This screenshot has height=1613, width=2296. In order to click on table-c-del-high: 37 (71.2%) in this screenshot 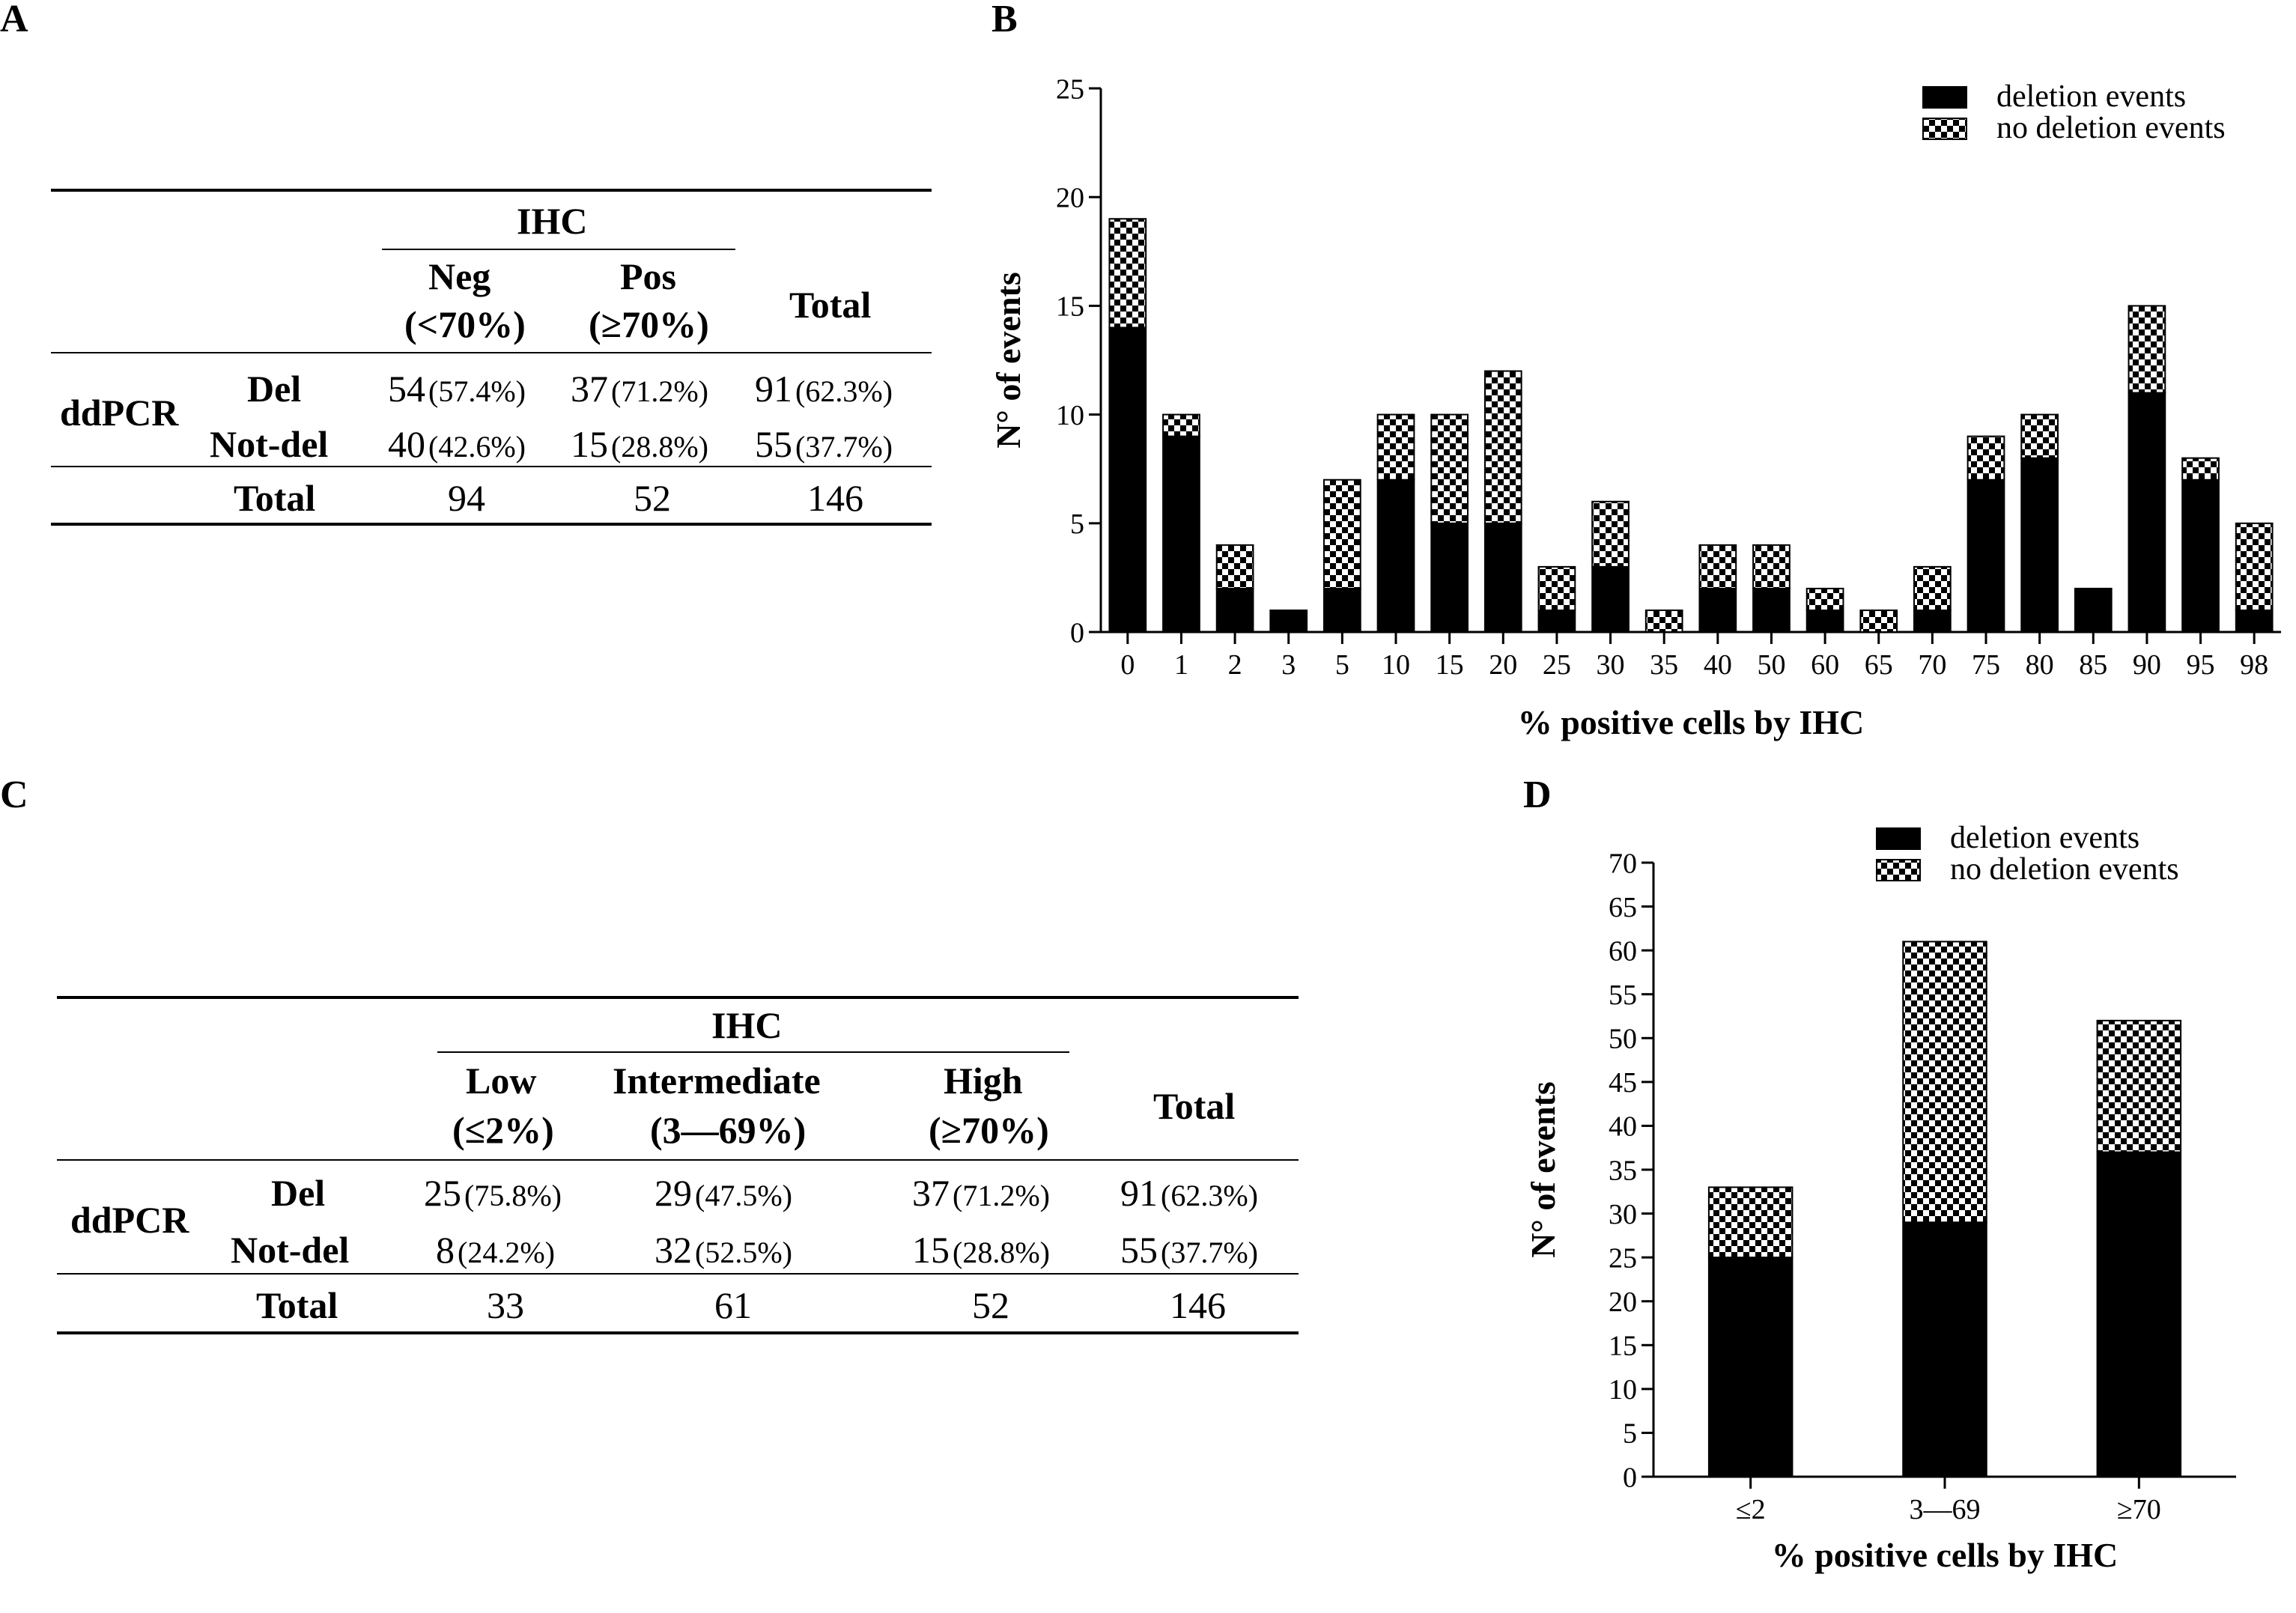, I will do `click(981, 1193)`.